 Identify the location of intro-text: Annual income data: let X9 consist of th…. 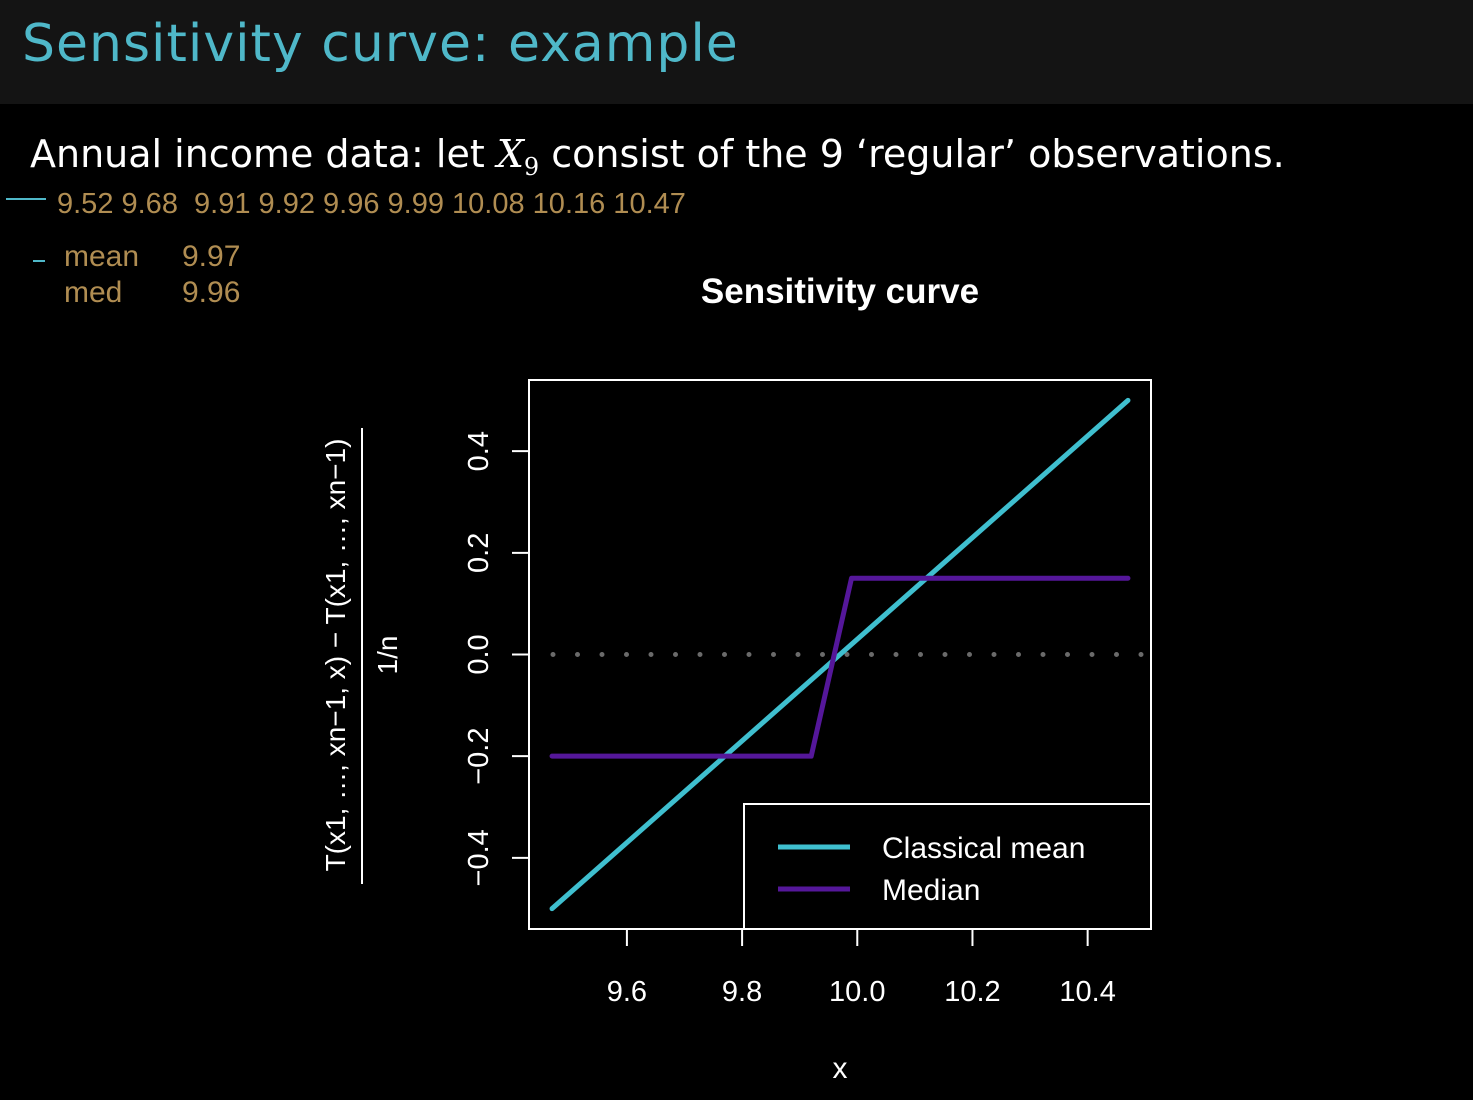
(657, 156).